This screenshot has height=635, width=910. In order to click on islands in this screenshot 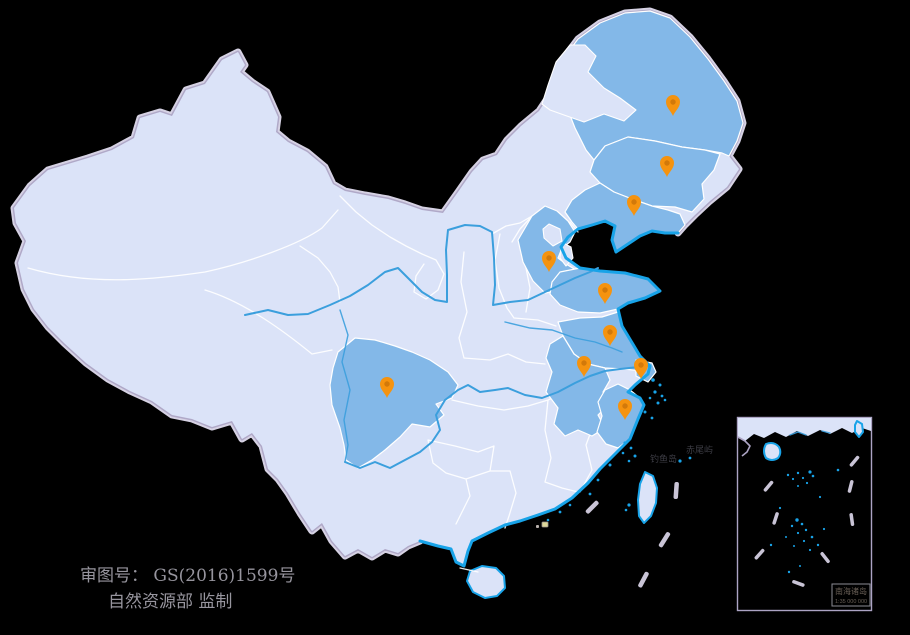, I will do `click(575, 488)`.